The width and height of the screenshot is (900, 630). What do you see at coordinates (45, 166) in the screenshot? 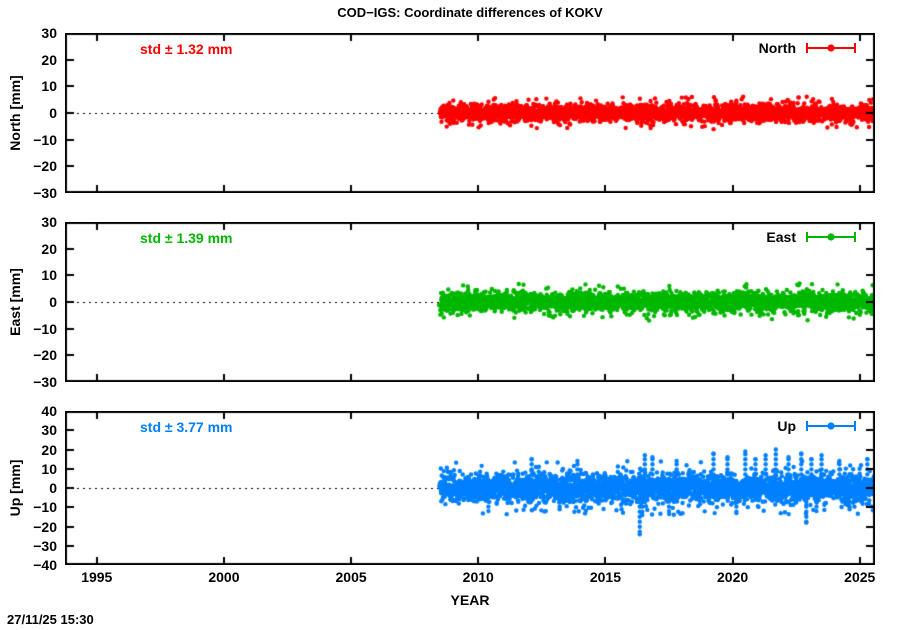
I see `north-ytick--20: −20` at bounding box center [45, 166].